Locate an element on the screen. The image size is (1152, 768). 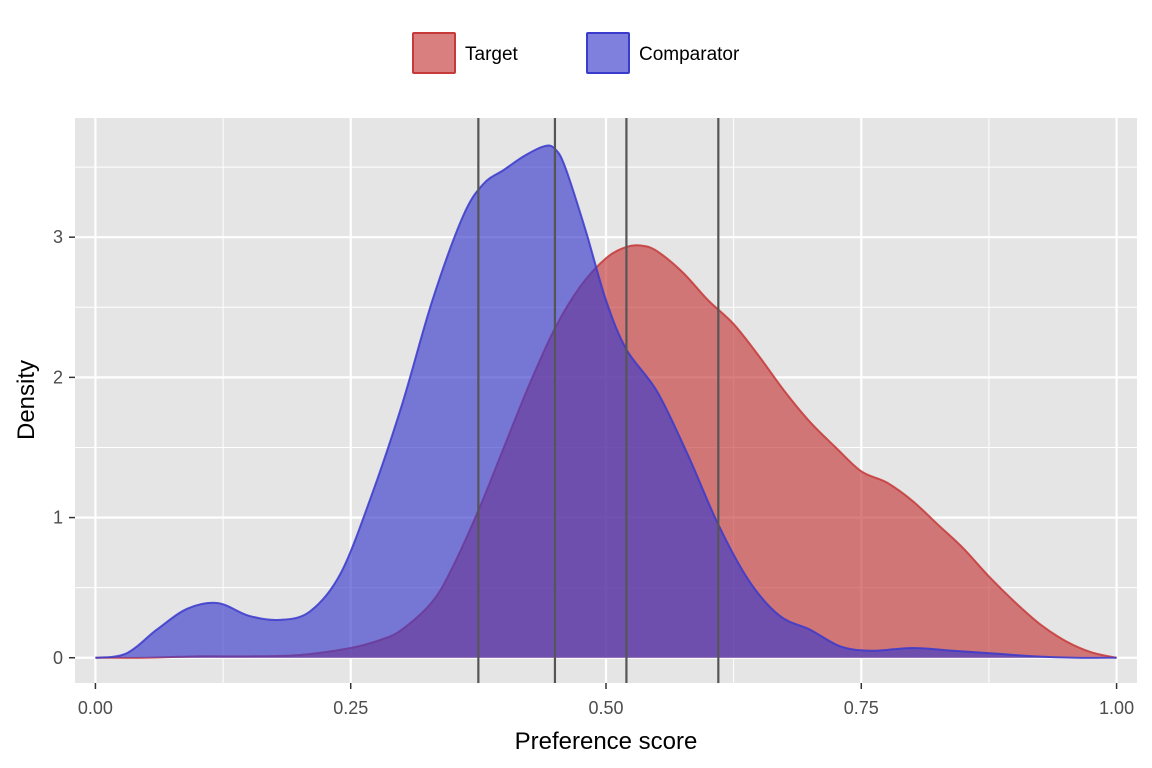
y-tick-label: 3 is located at coordinates (58, 237).